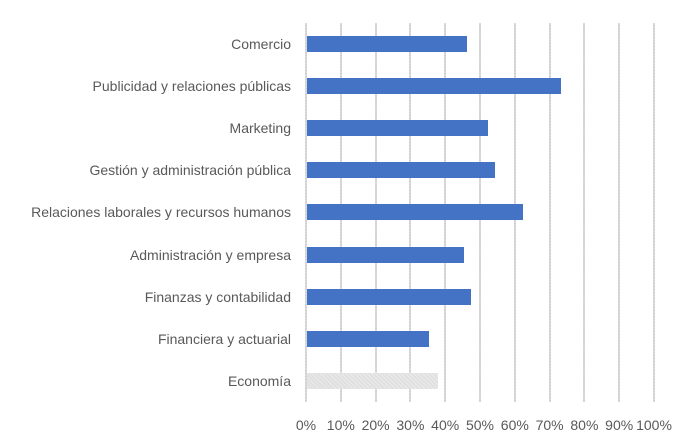 The width and height of the screenshot is (696, 447). I want to click on x-tick-label: 40%, so click(445, 425).